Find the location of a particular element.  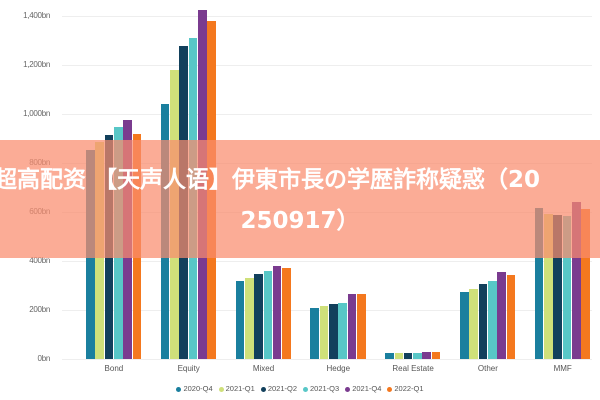

x-tick-label: Hedge is located at coordinates (338, 368).